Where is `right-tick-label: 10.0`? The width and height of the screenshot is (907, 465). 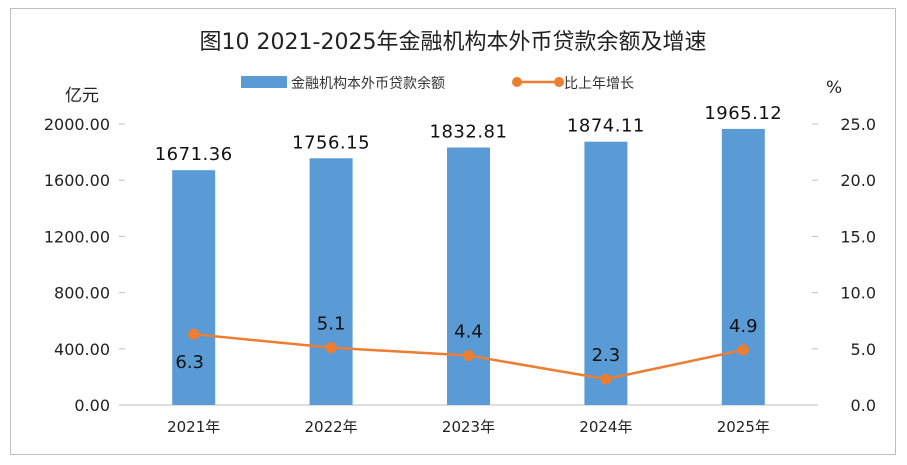
right-tick-label: 10.0 is located at coordinates (858, 293).